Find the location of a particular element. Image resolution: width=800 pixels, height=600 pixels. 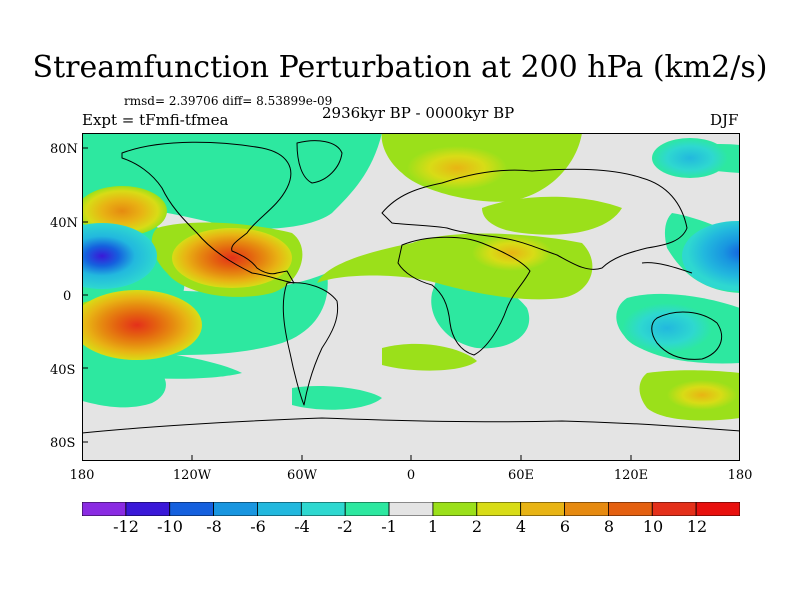

lon-label-180w: 180 is located at coordinates (82, 475).